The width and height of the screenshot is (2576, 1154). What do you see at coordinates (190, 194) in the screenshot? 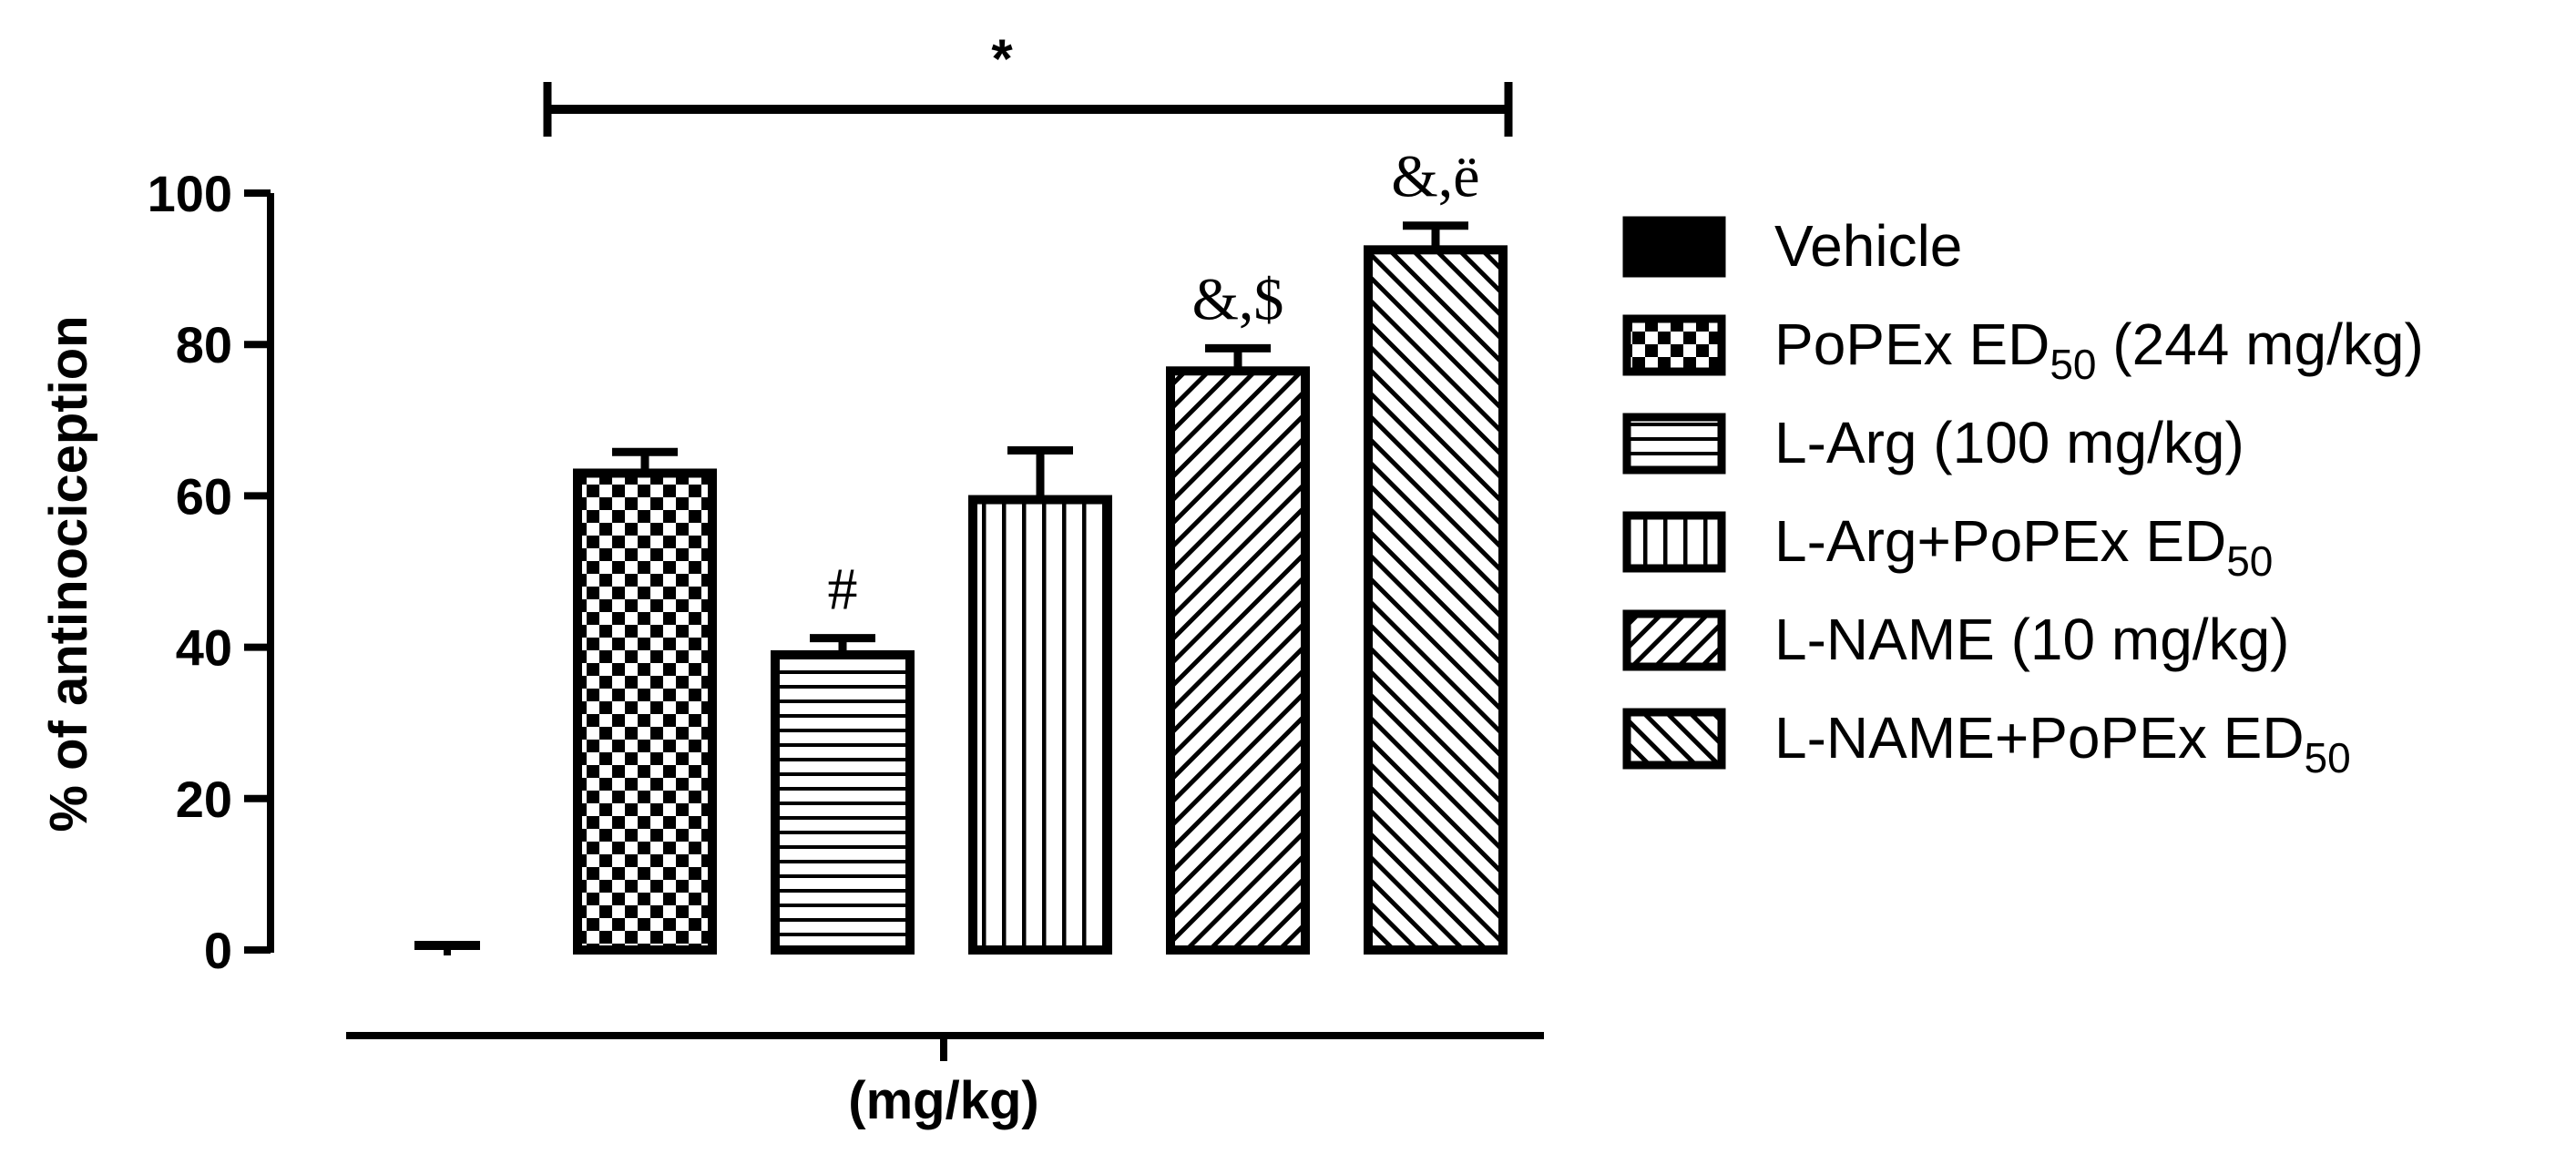
I see `y-tick-label: 100` at bounding box center [190, 194].